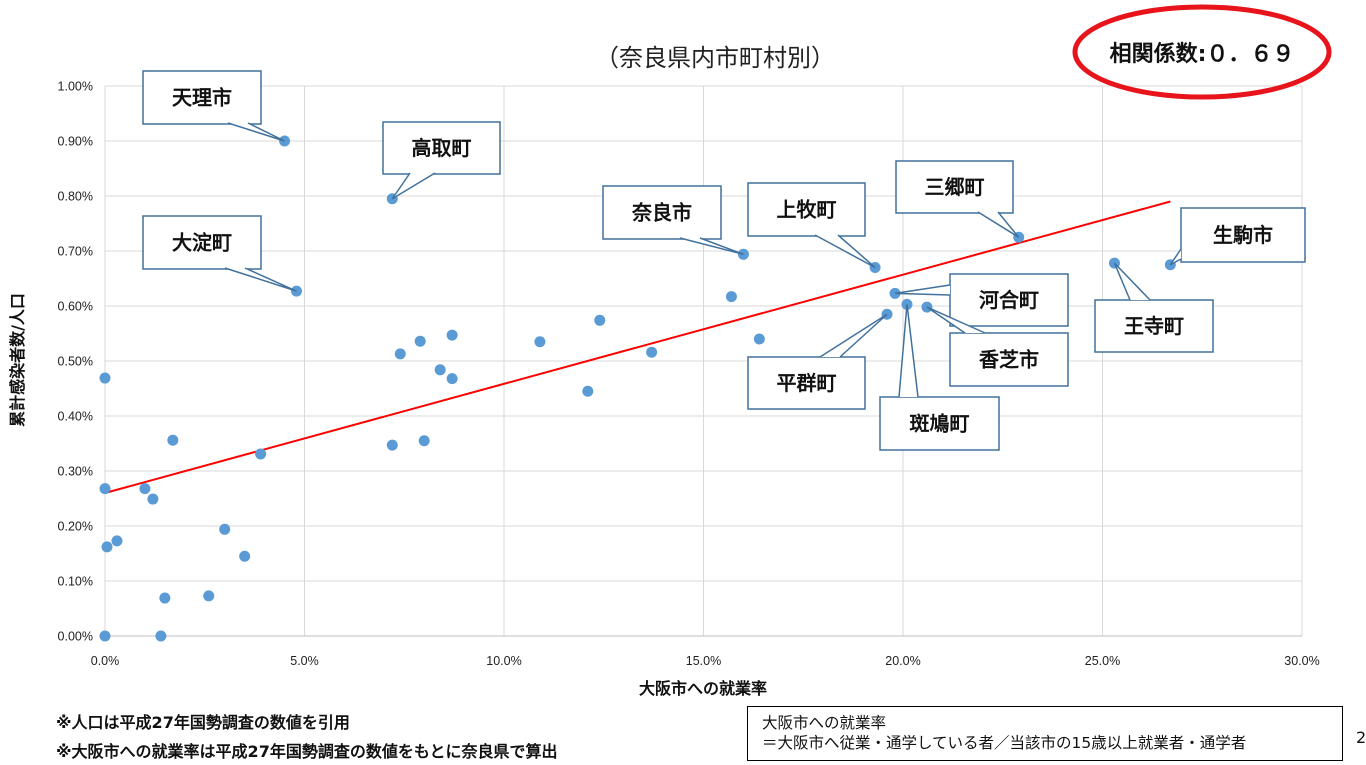  What do you see at coordinates (75, 142) in the screenshot?
I see `y-tick-label: 0.90%` at bounding box center [75, 142].